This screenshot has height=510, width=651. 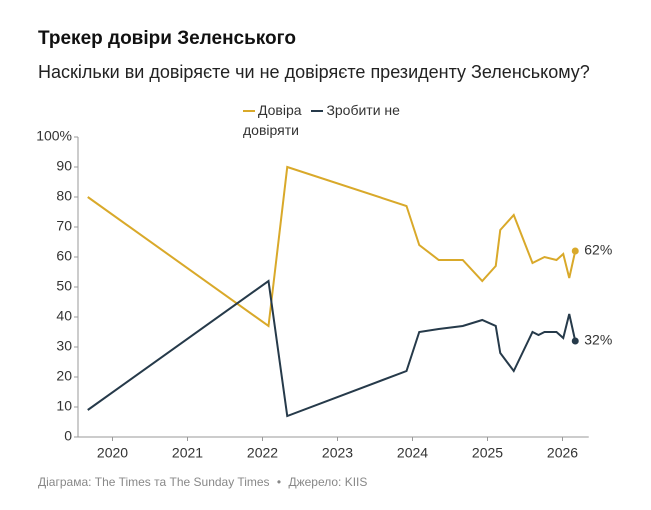 I want to click on y-tick-label: 40, so click(x=64, y=316).